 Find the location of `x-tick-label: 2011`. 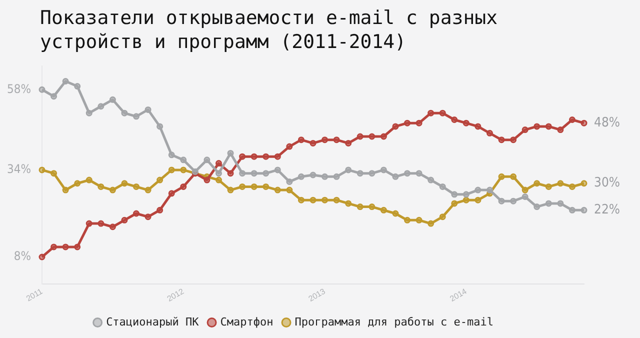

x-tick-label: 2011 is located at coordinates (34, 295).